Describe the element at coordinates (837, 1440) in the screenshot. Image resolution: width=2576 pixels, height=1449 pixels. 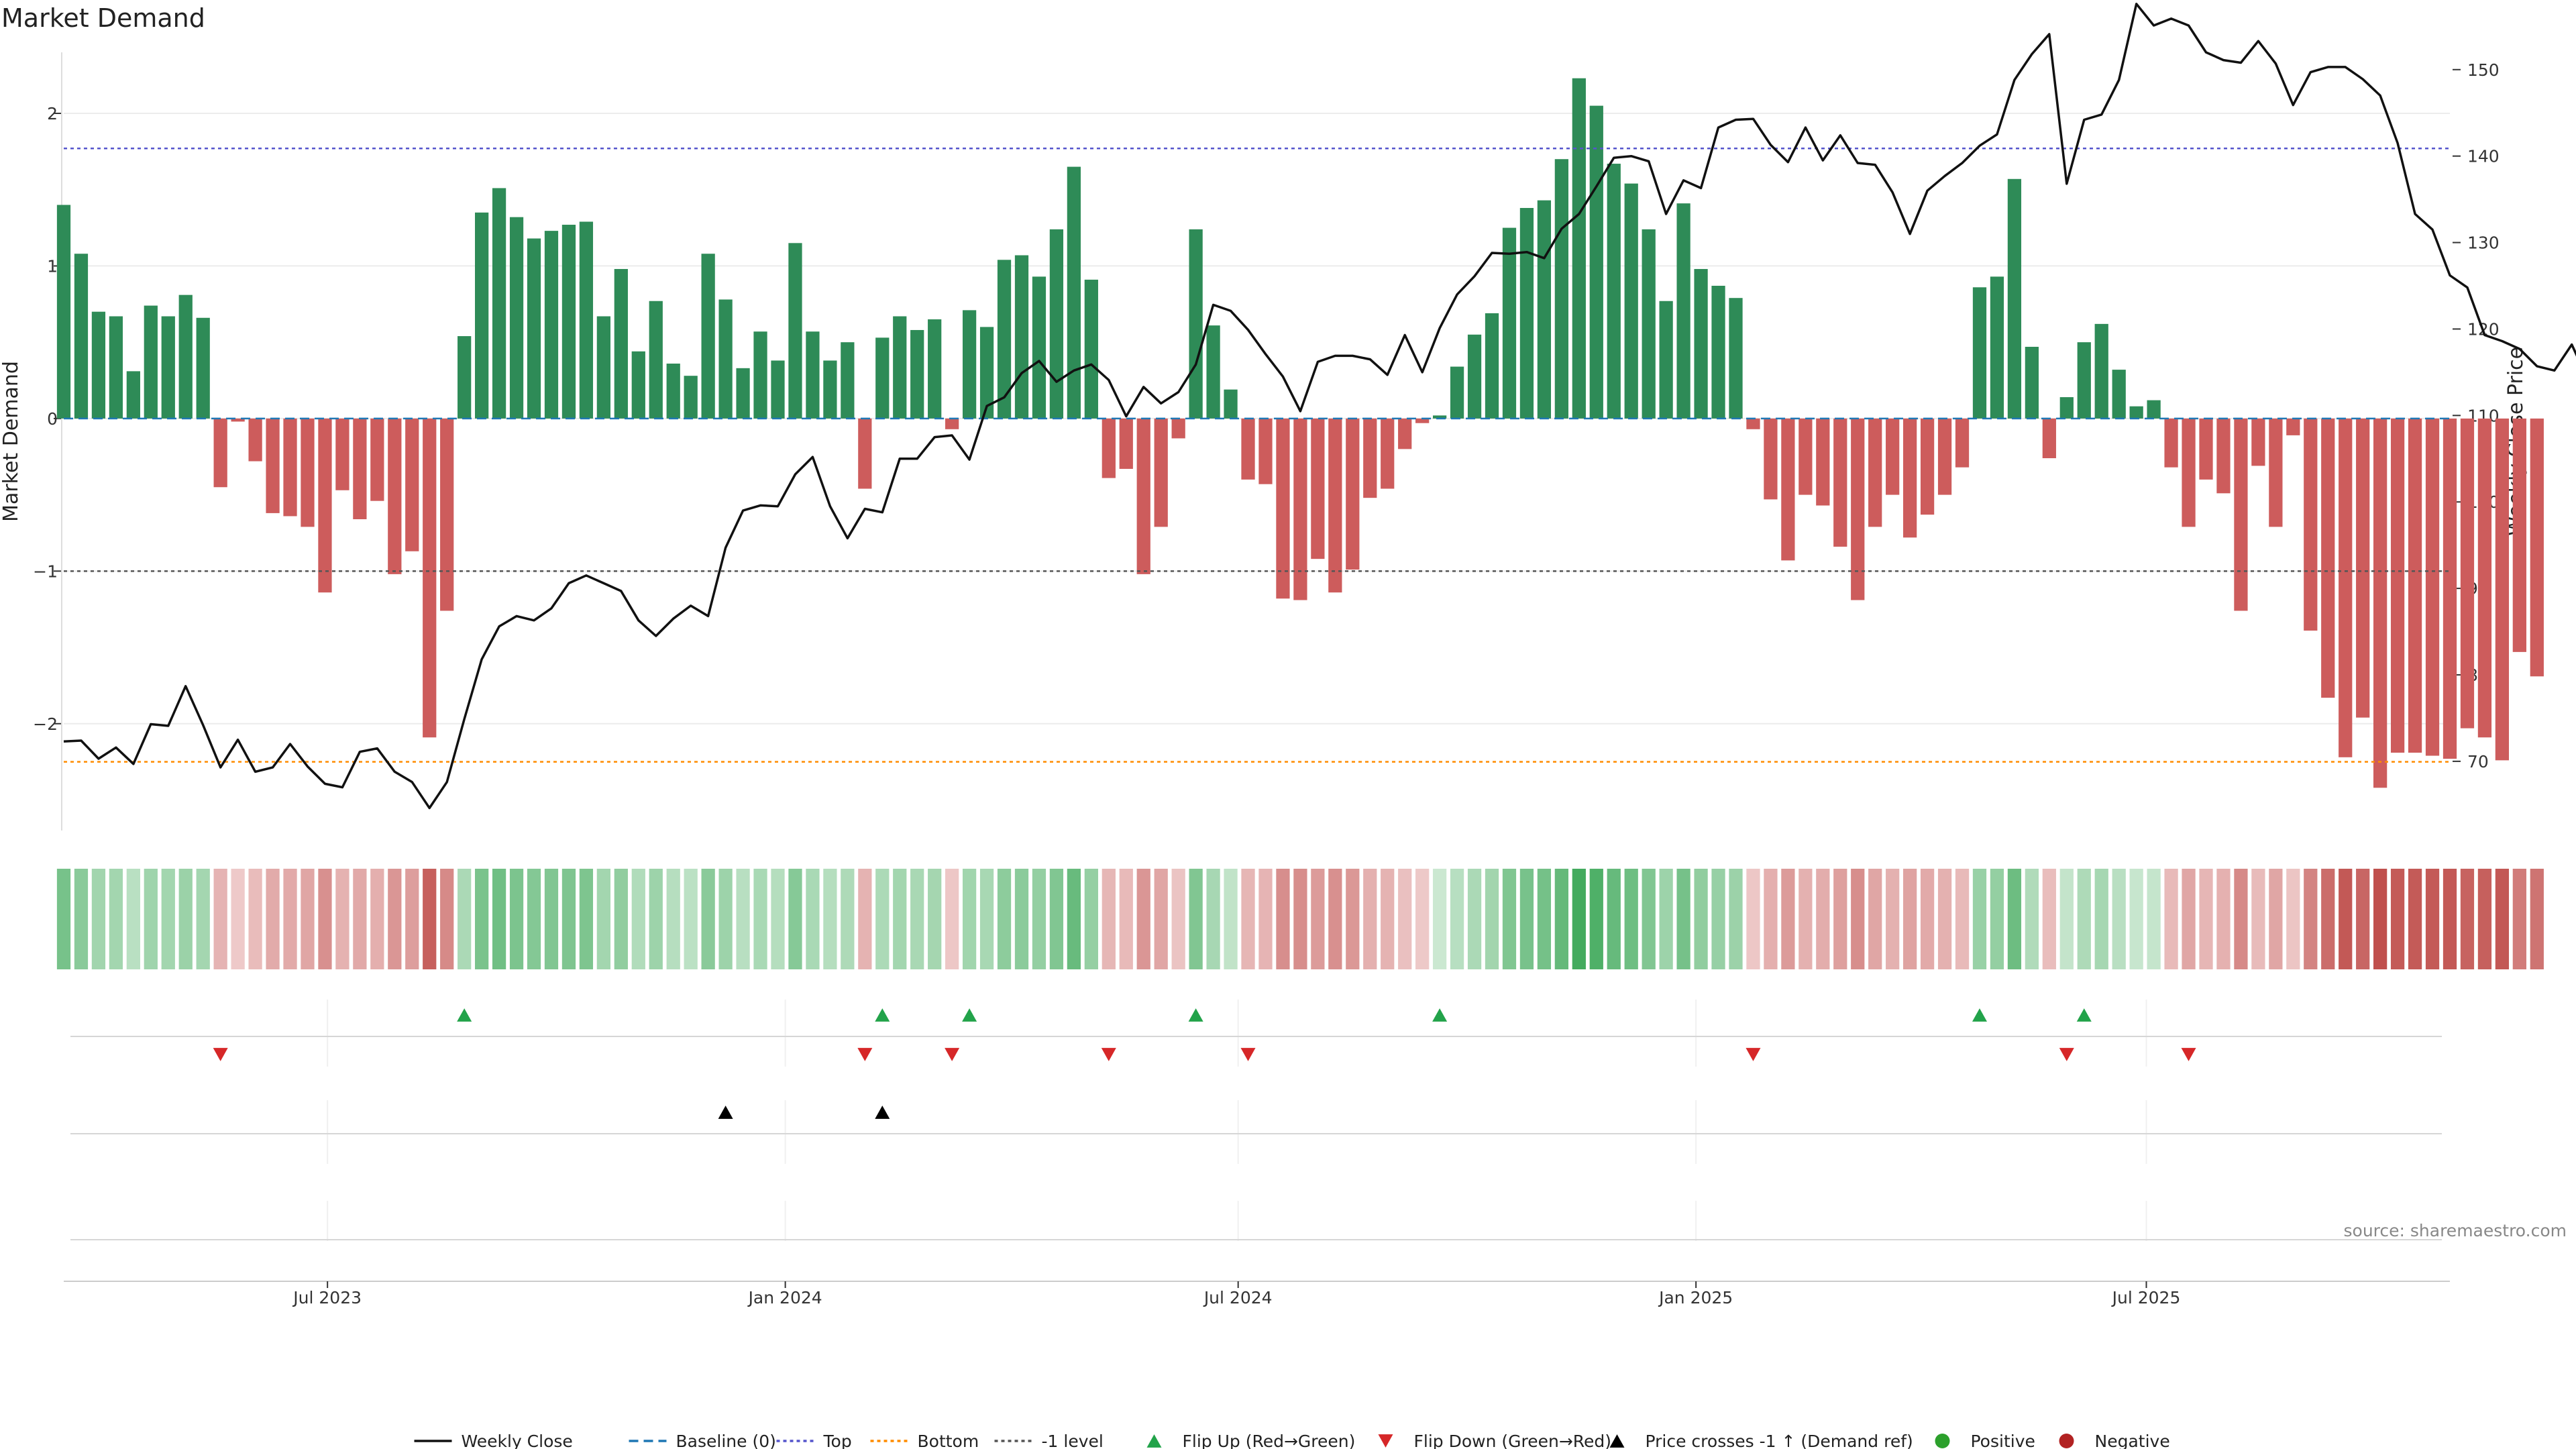
I see `legend-label: Top` at that location.